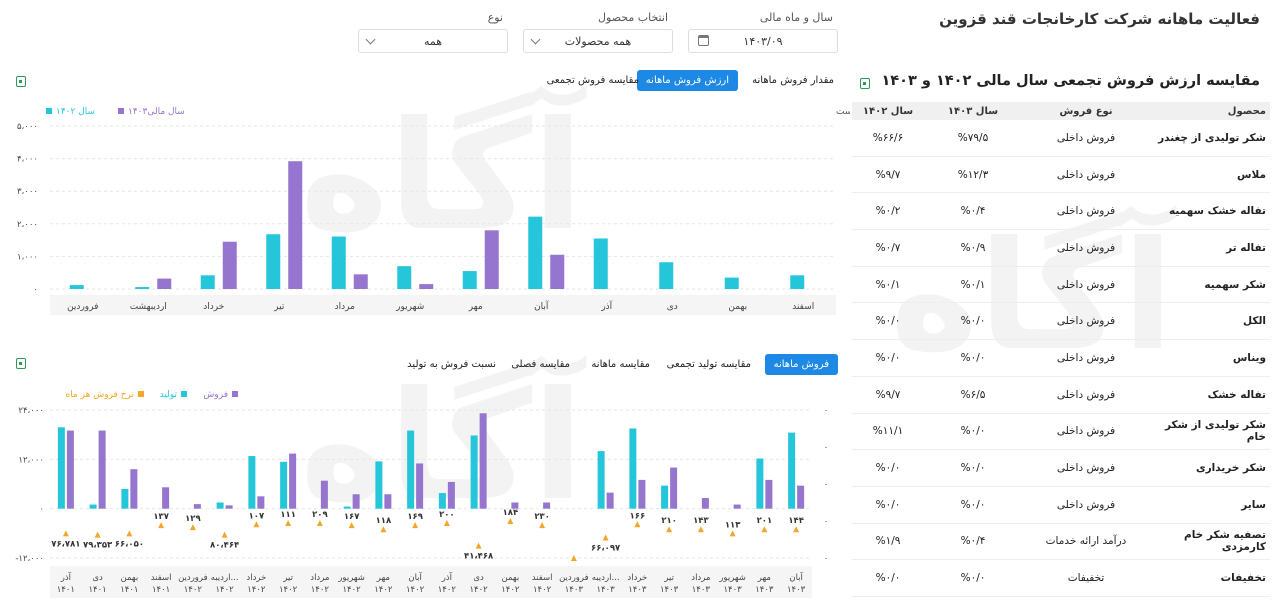 Image resolution: width=1280 pixels, height=602 pixels. I want to click on rate-label: ۲۳۰, so click(542, 517).